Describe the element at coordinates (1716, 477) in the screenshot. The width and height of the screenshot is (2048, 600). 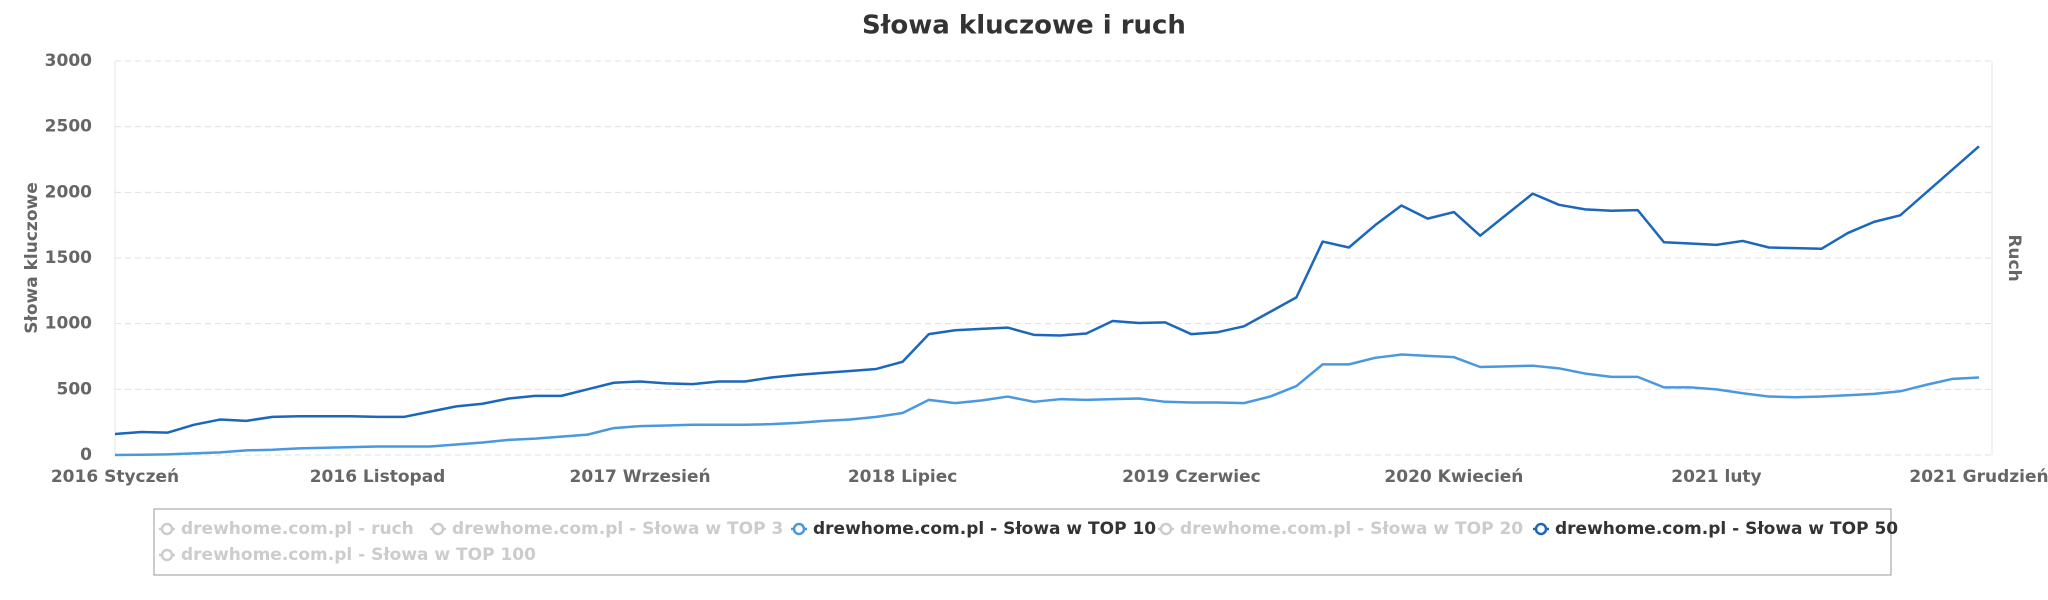
I see `x-tick-label: 2021 luty` at that location.